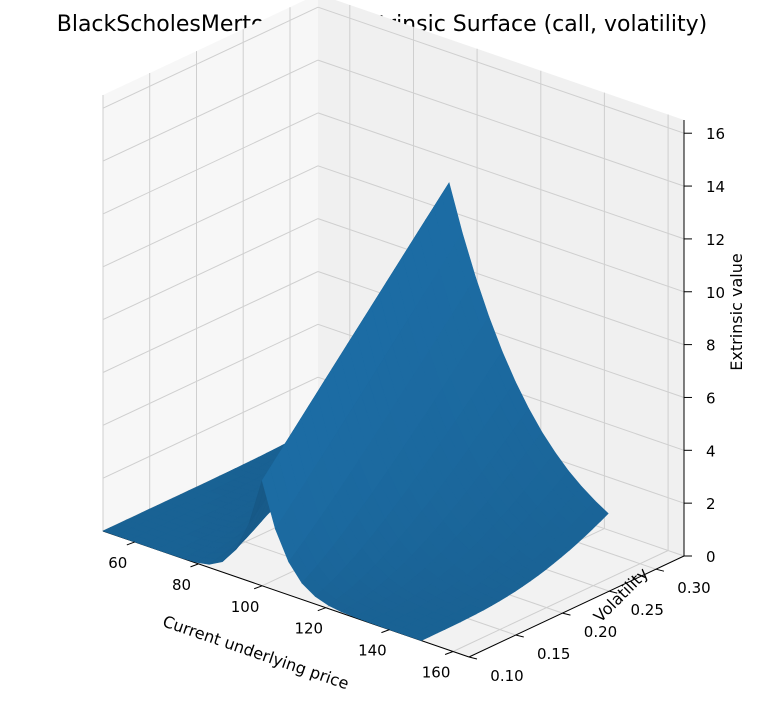 Image resolution: width=765 pixels, height=708 pixels. What do you see at coordinates (308, 629) in the screenshot?
I see `x-tick-label: 120` at bounding box center [308, 629].